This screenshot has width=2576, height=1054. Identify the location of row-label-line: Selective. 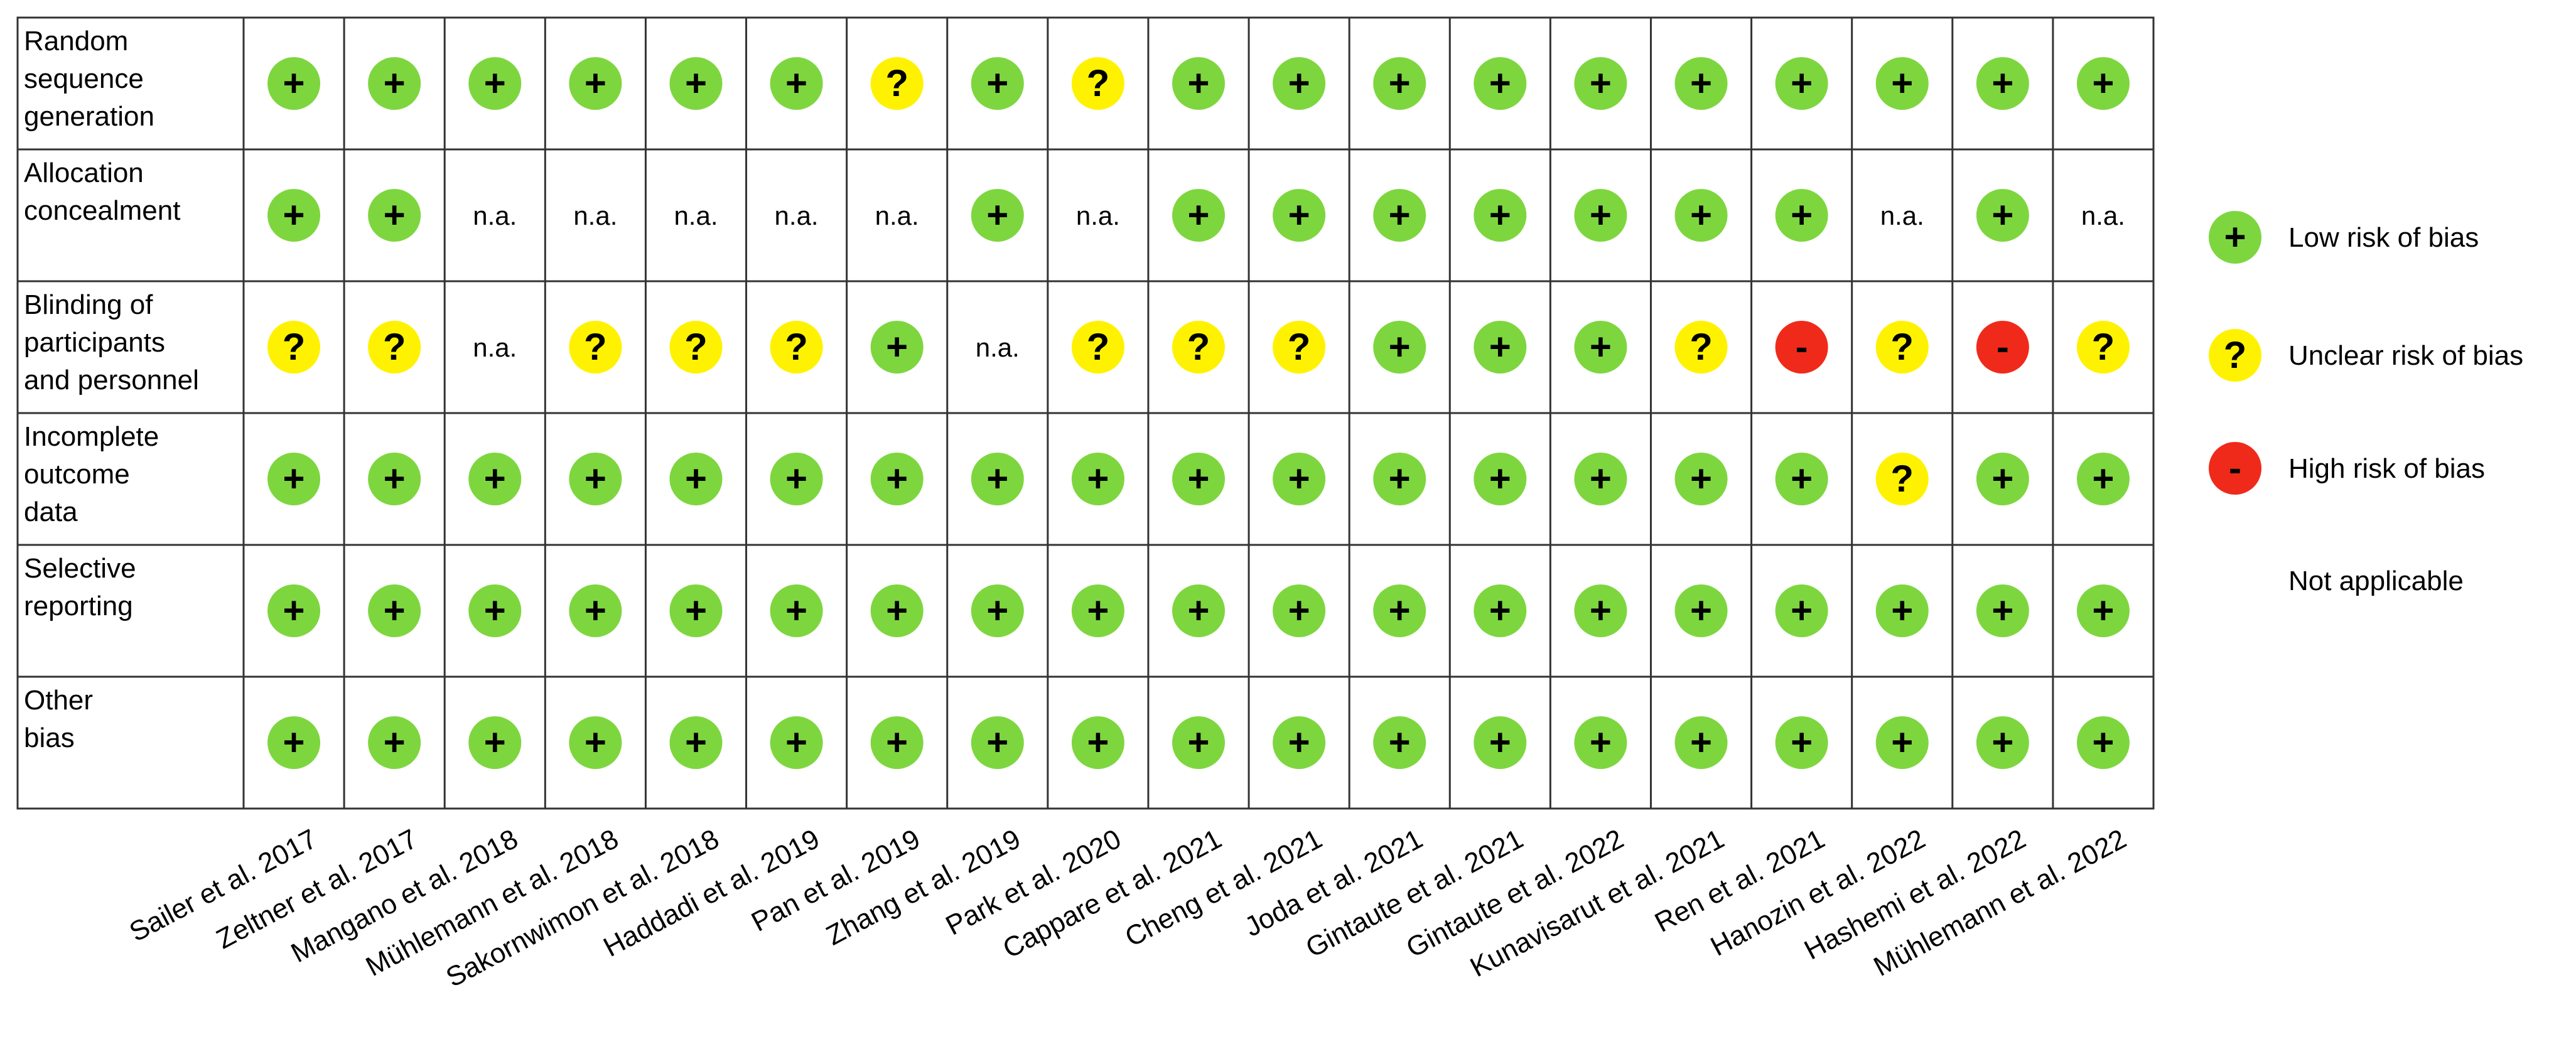
(80, 568).